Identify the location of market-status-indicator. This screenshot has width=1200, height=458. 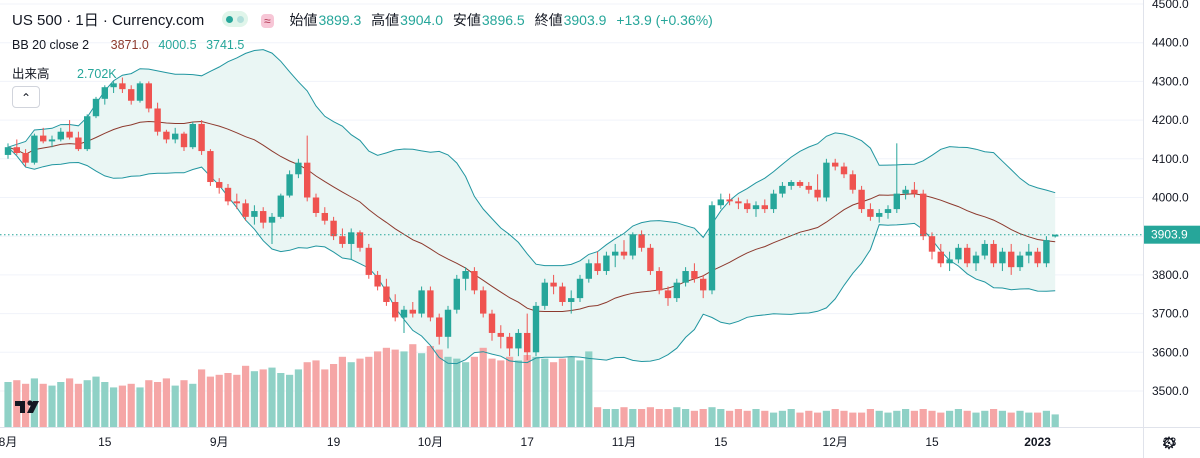
(235, 19).